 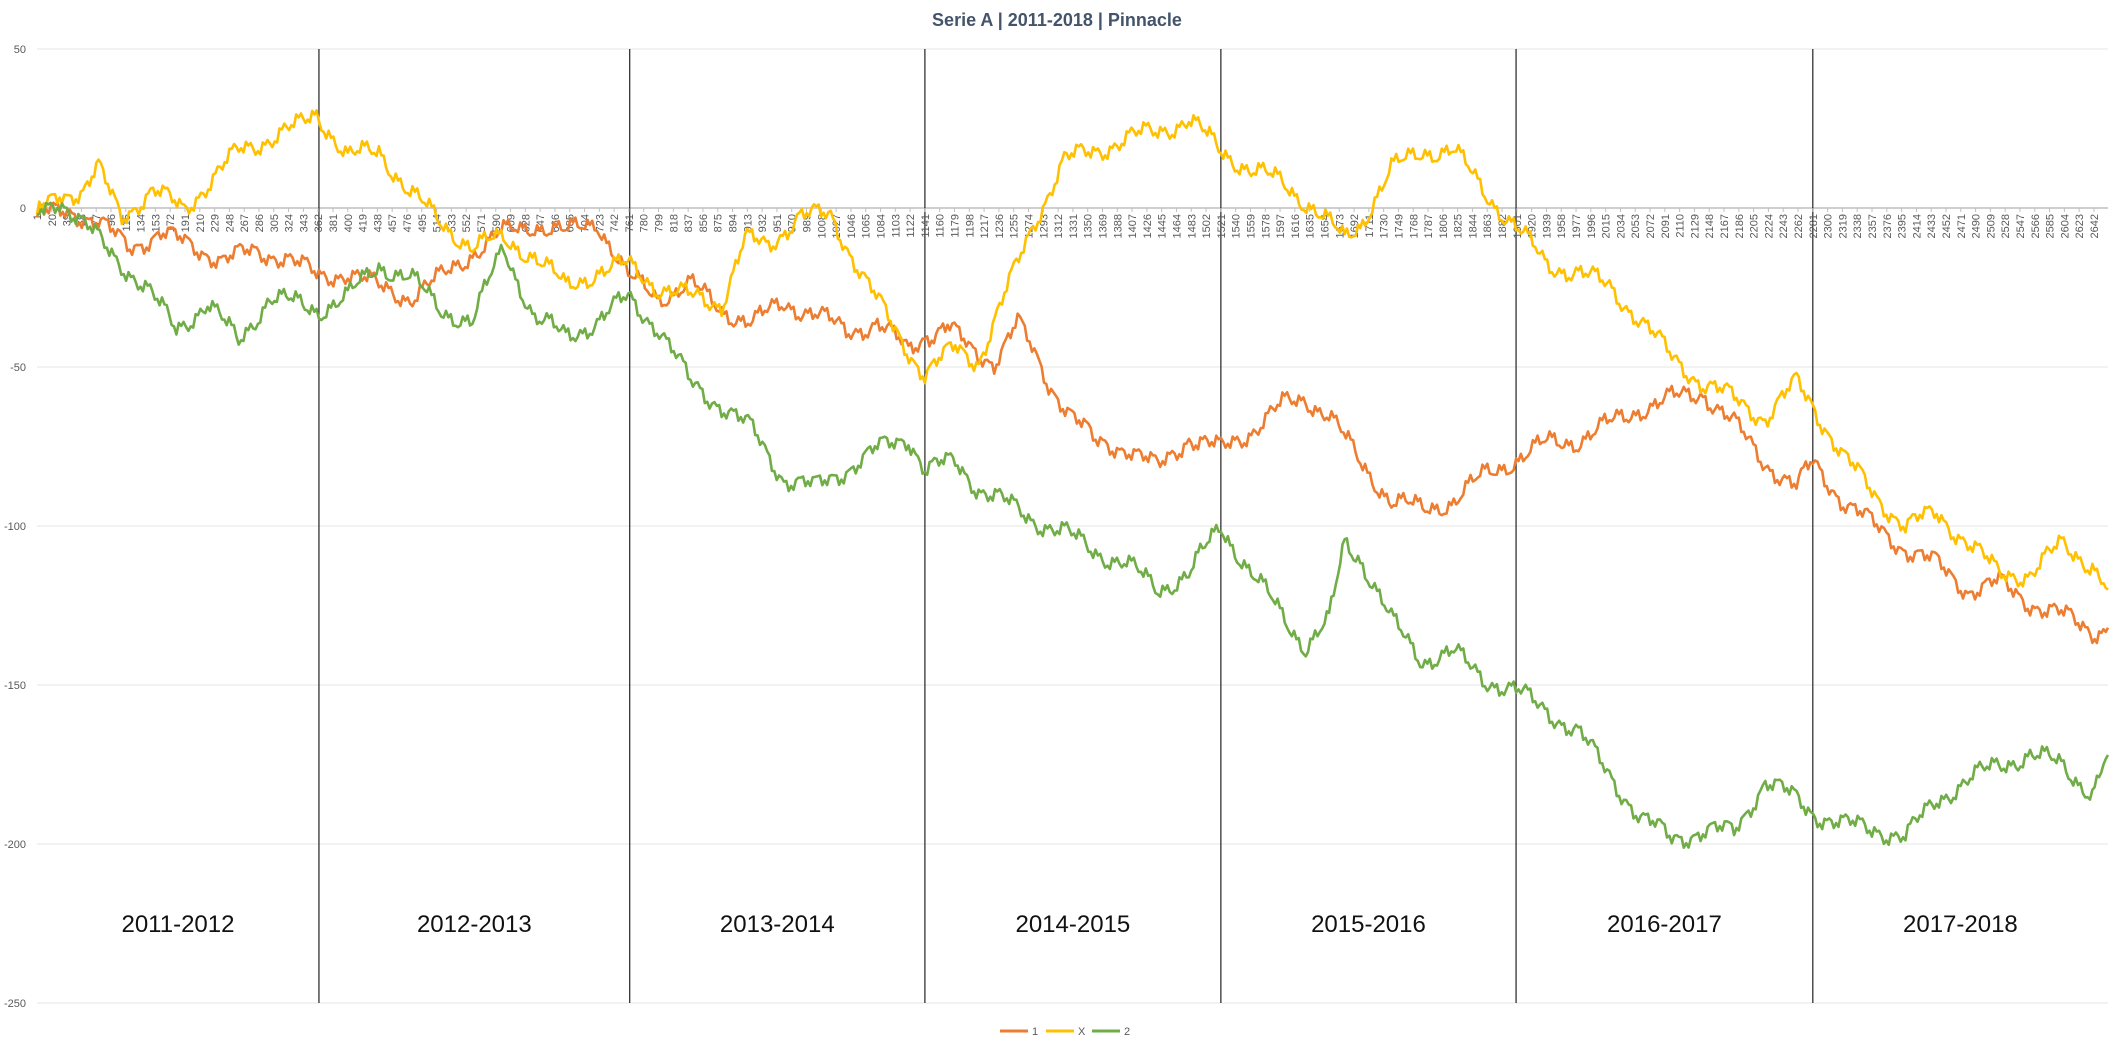 I want to click on x-tick-label: 1597, so click(x=1281, y=226).